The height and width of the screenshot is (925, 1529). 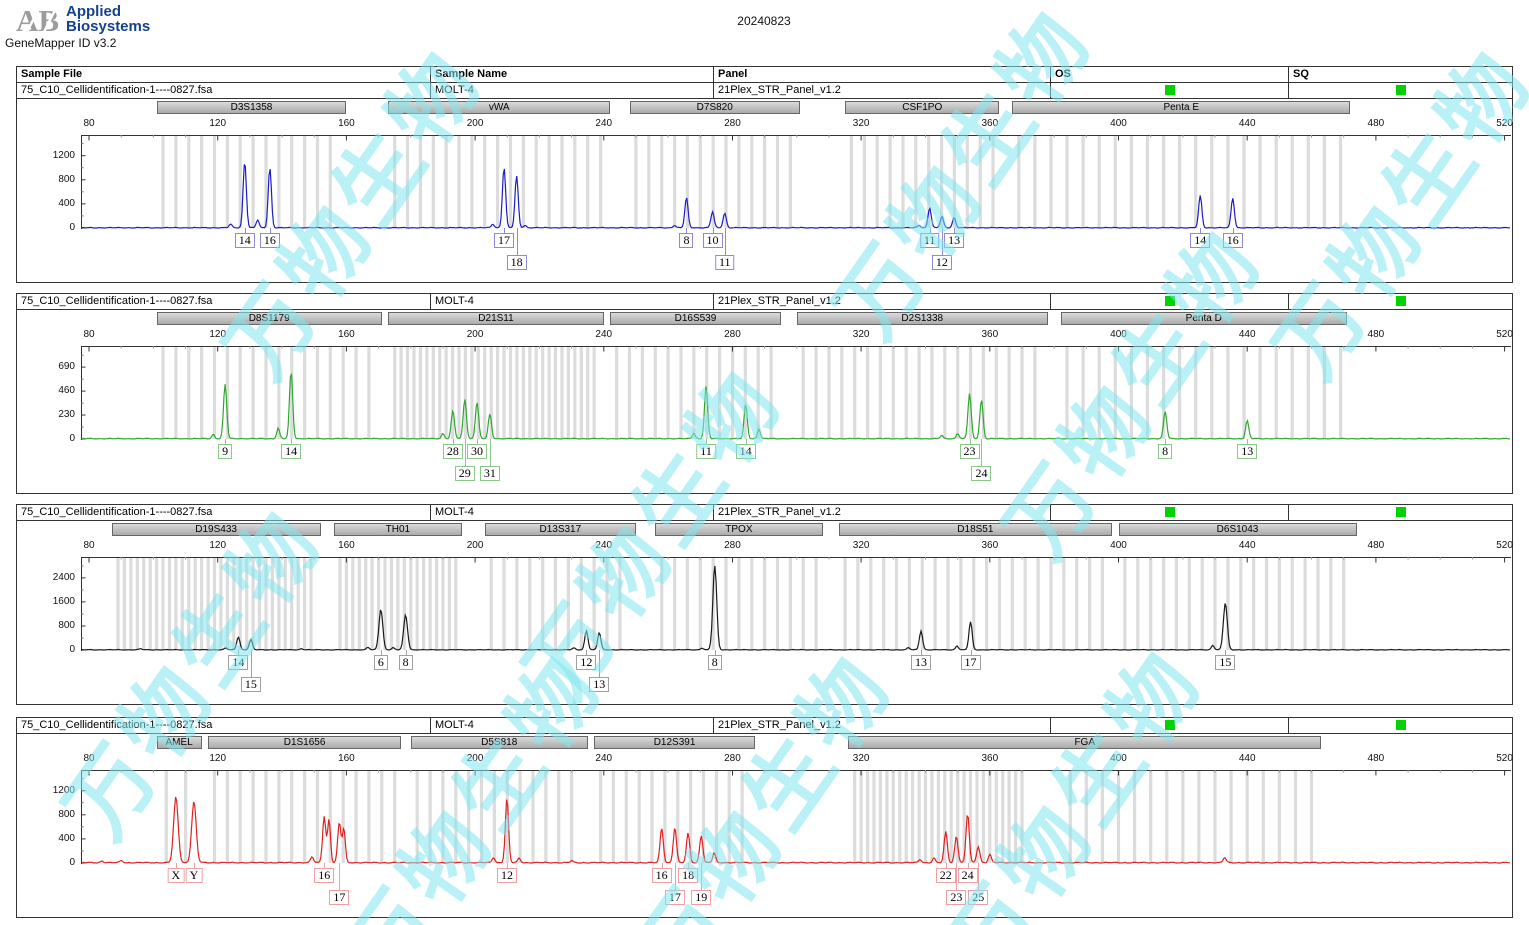 I want to click on allele-label: 28, so click(x=452, y=451).